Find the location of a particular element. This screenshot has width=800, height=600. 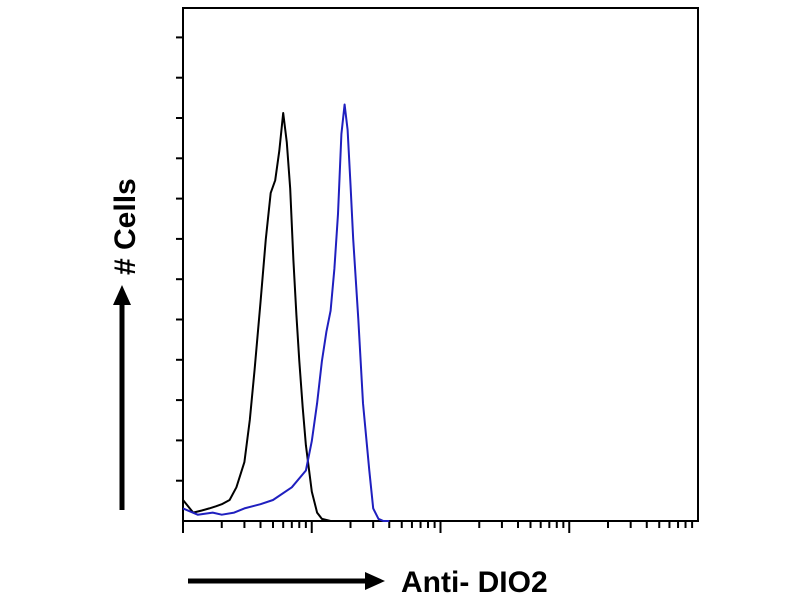

x-axis-label: Anti- DIO2 is located at coordinates (474, 582).